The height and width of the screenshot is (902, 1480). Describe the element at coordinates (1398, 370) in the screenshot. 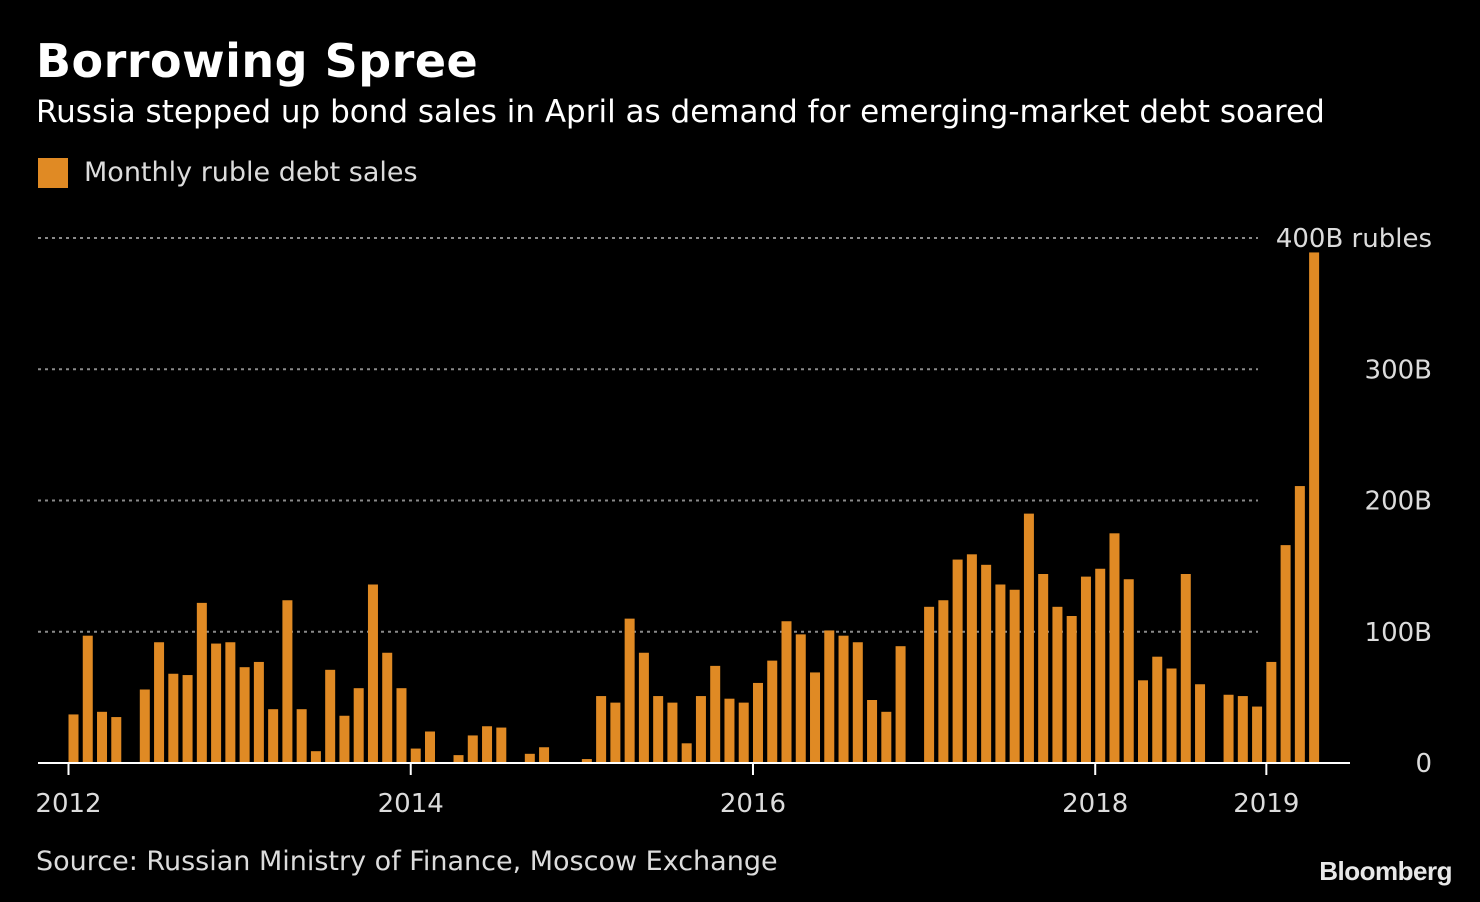

I see `y-tick-label: 300B` at that location.